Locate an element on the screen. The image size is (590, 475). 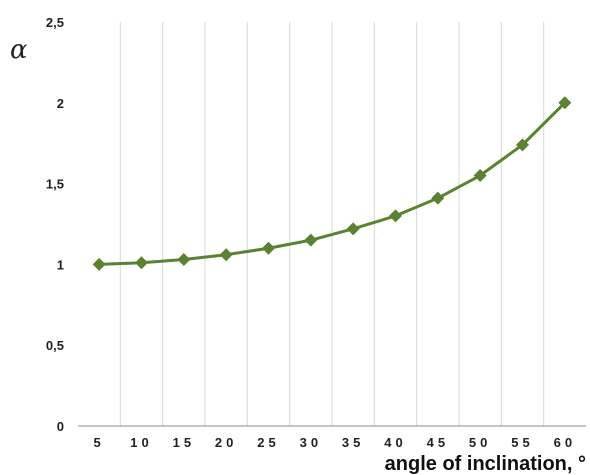
x-tick-label: 50 is located at coordinates (480, 442).